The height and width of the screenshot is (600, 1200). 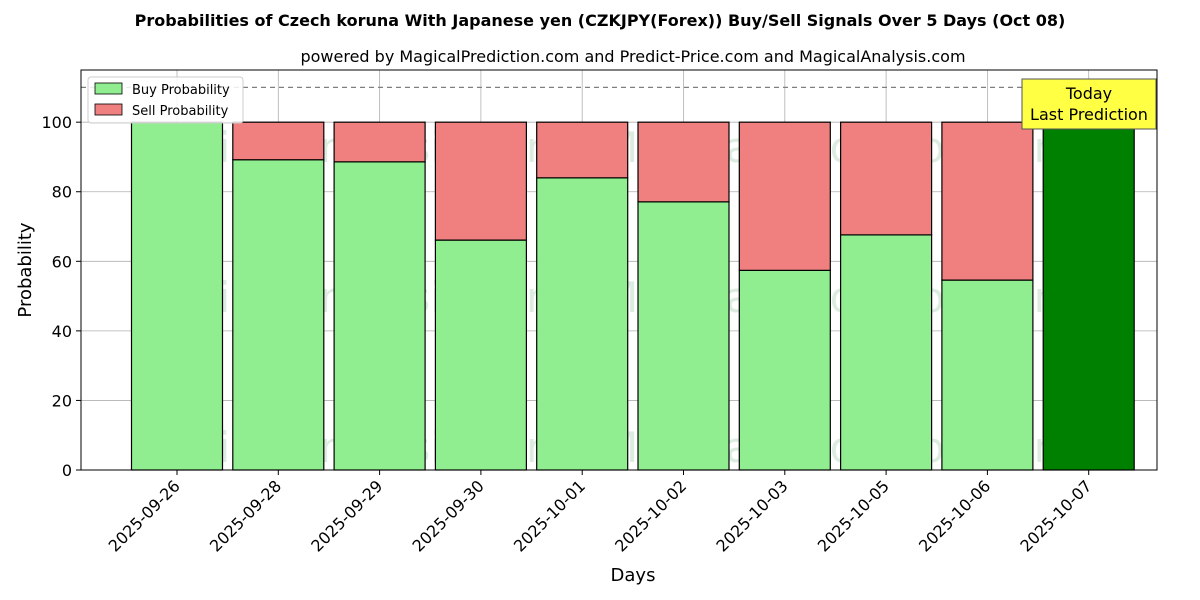 I want to click on x-tick-label-2025-10-05: 2025-10-05, so click(x=853, y=515).